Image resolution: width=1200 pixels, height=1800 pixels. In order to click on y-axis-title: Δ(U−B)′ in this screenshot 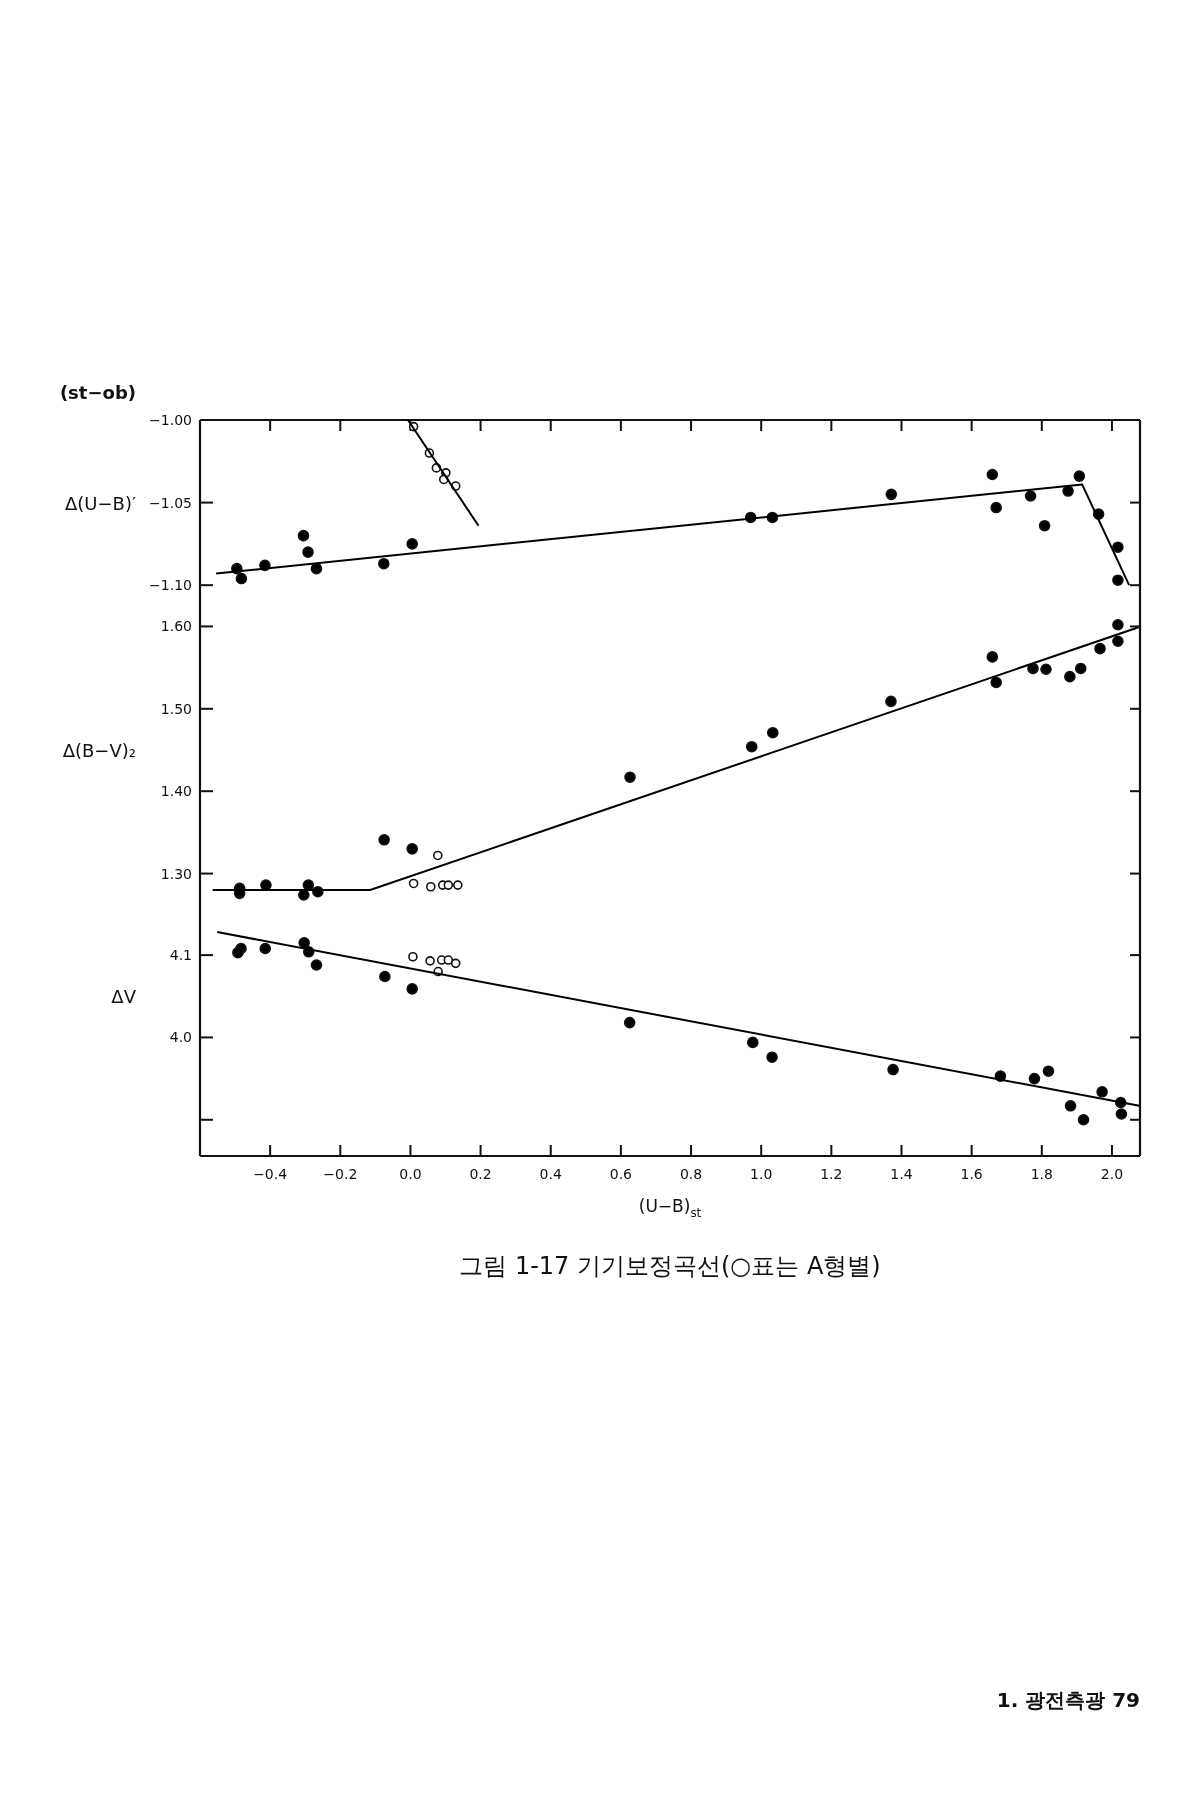, I will do `click(100, 503)`.